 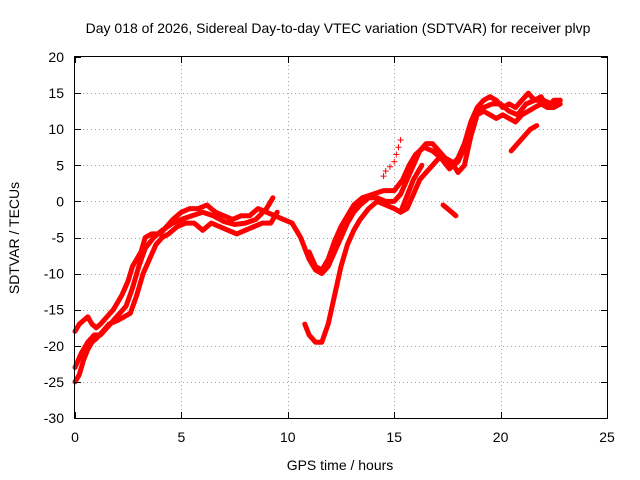 What do you see at coordinates (607, 437) in the screenshot?
I see `x-tick-label: 25` at bounding box center [607, 437].